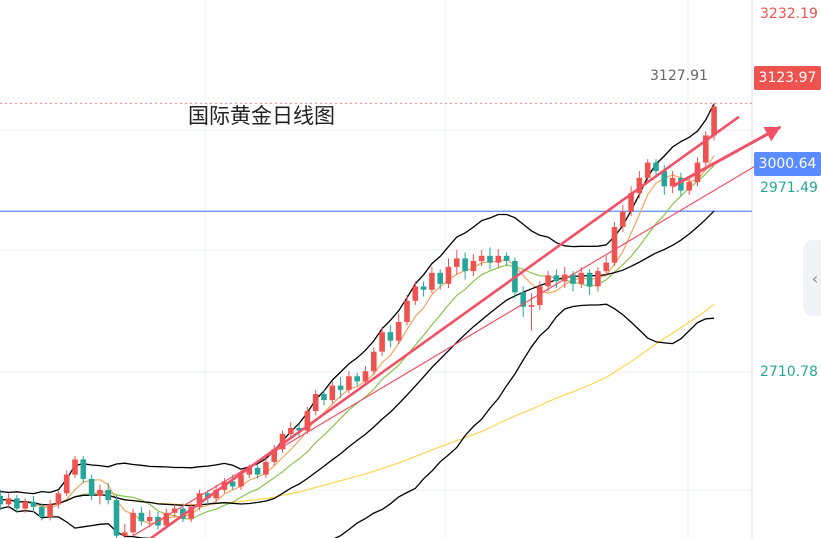 This screenshot has width=821, height=538. I want to click on current-price-badge: 3123.97, so click(787, 78).